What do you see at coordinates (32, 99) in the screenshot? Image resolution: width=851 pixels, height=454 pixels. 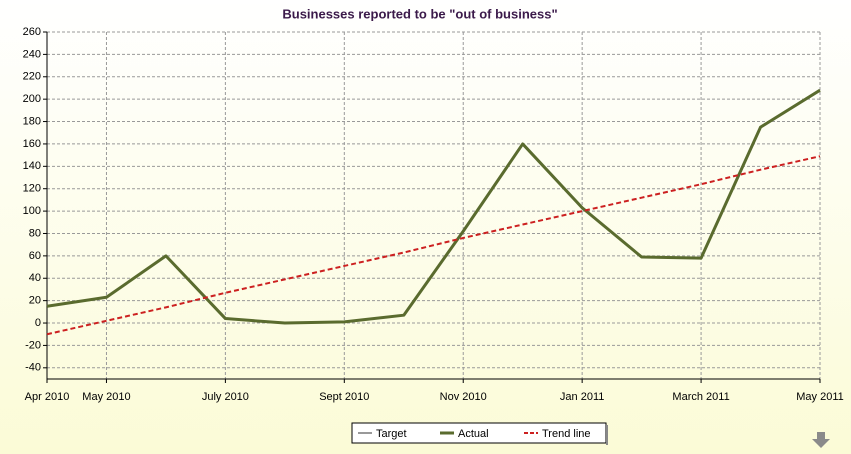 I see `y-tick-label: 200` at bounding box center [32, 99].